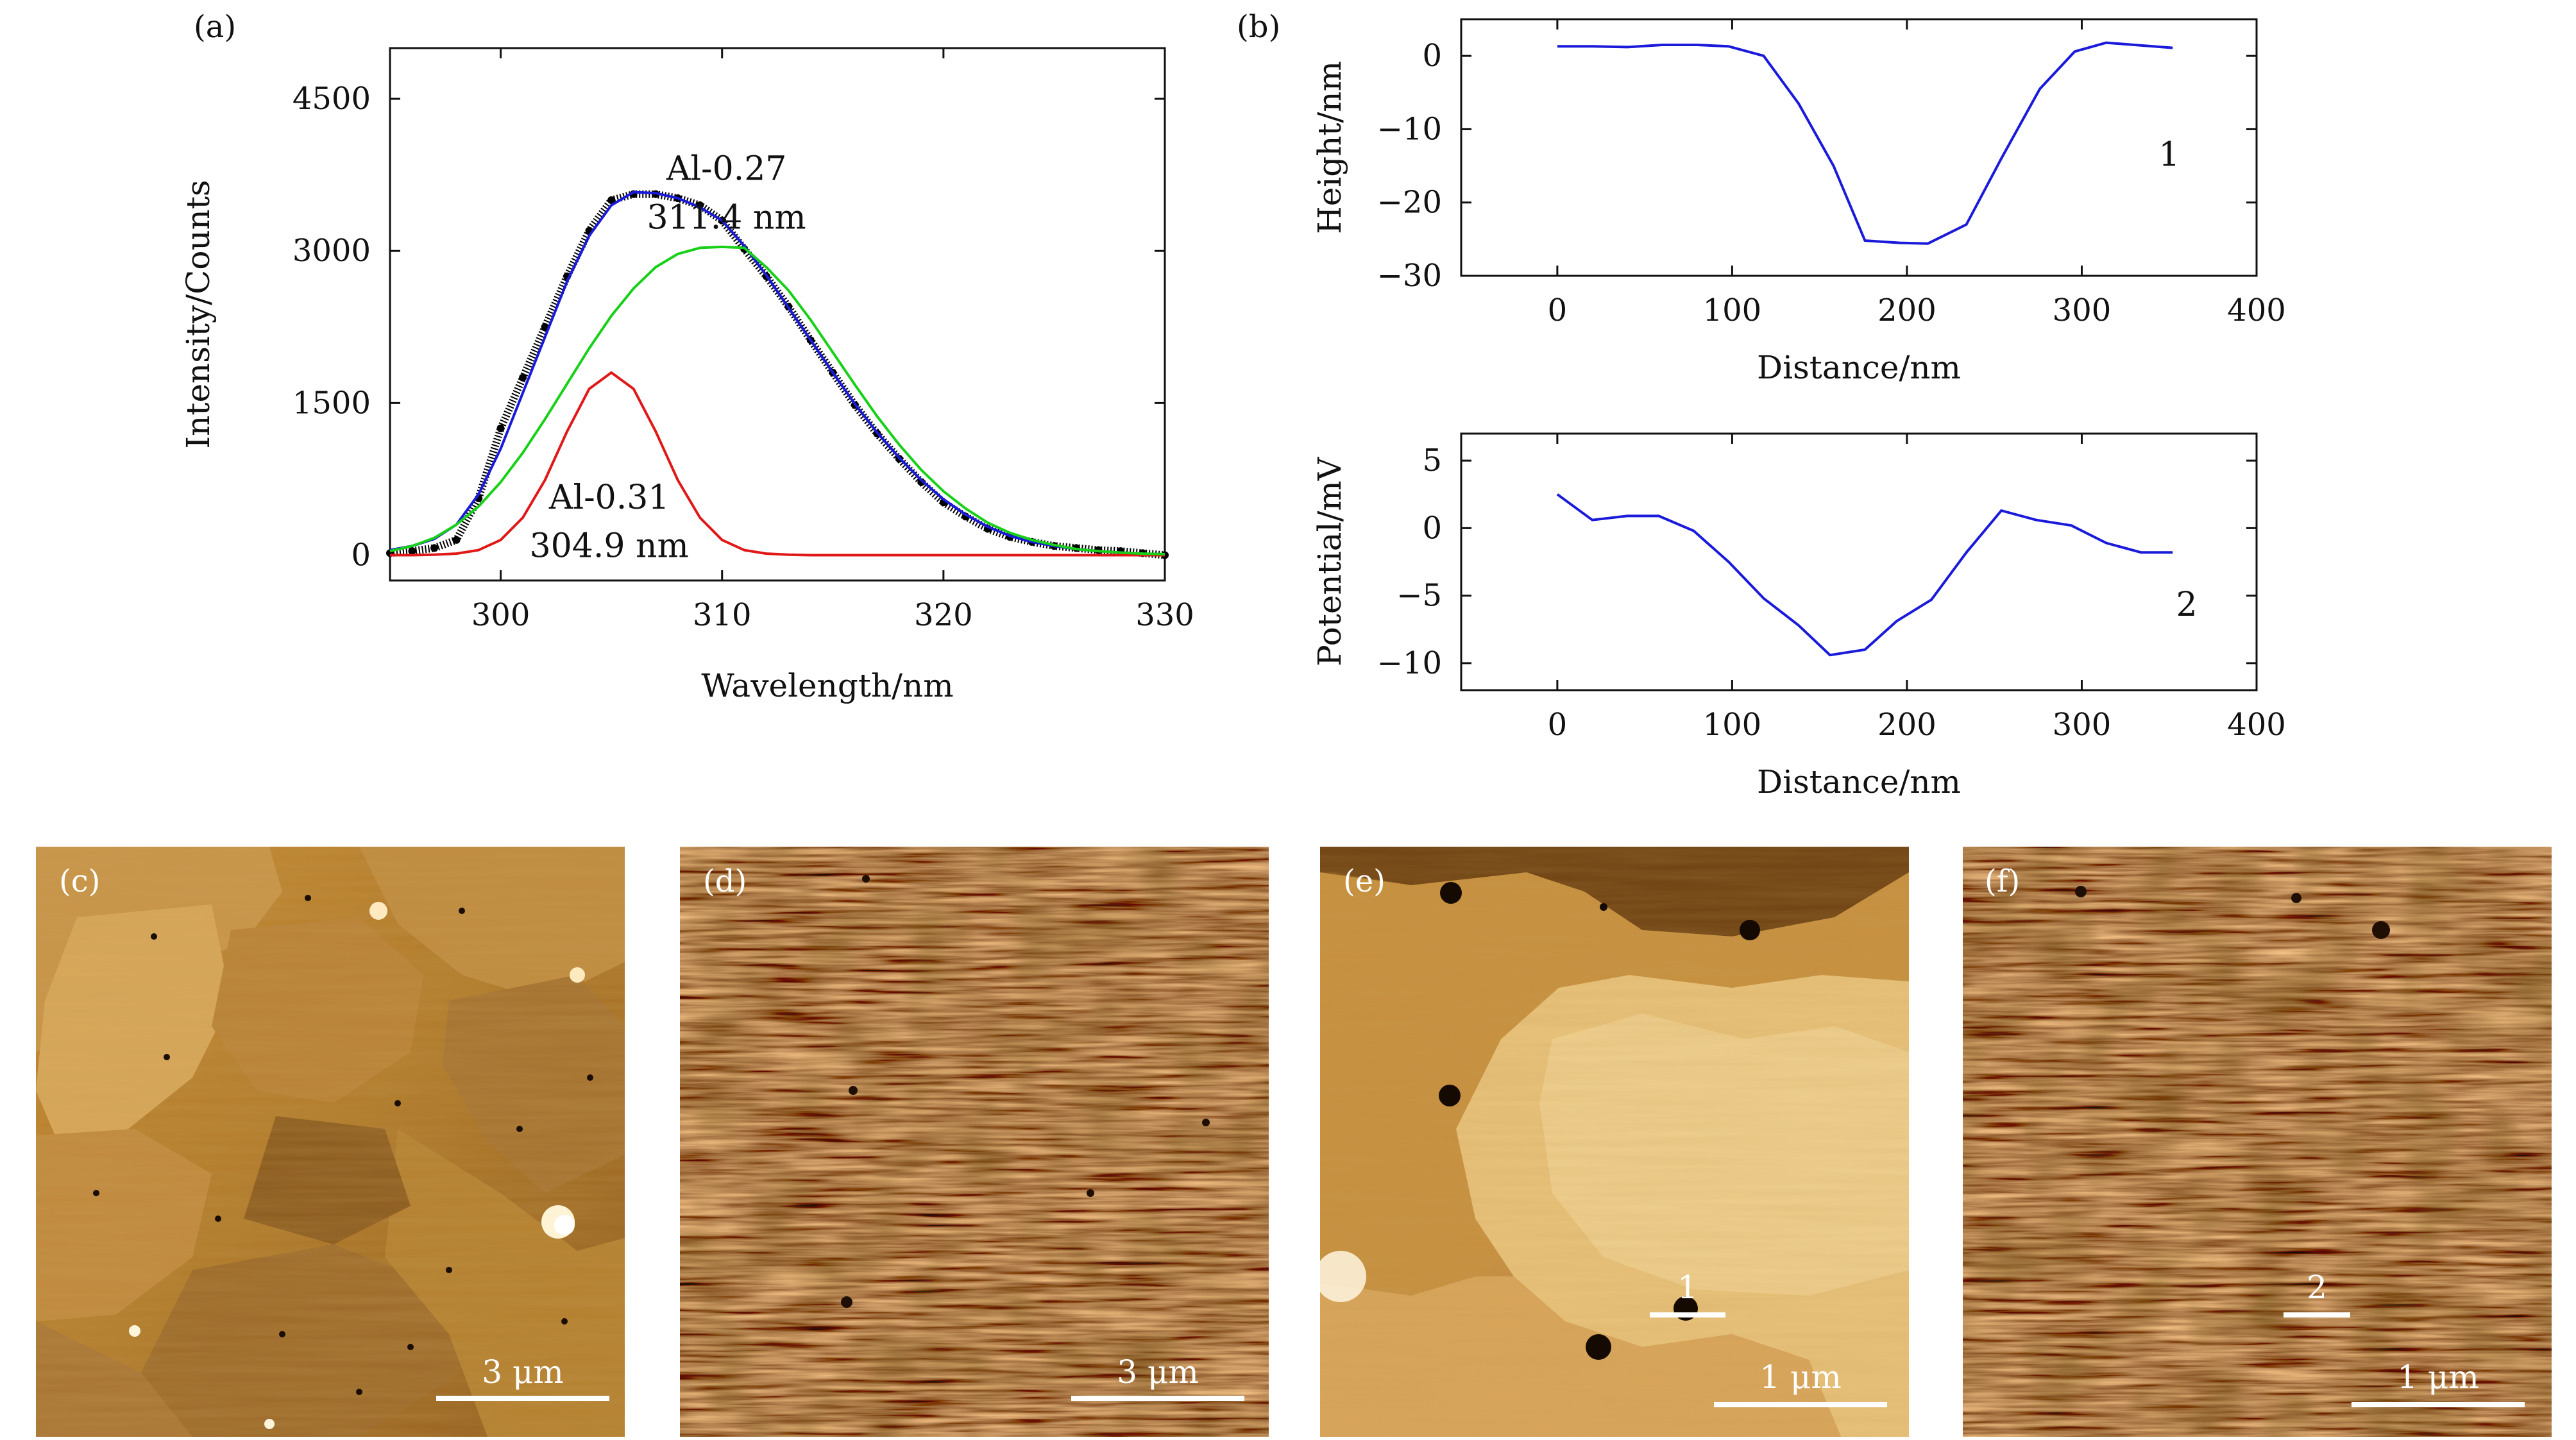 The width and height of the screenshot is (2576, 1440). I want to click on chart-b-potential-annotations: 2, so click(2186, 605).